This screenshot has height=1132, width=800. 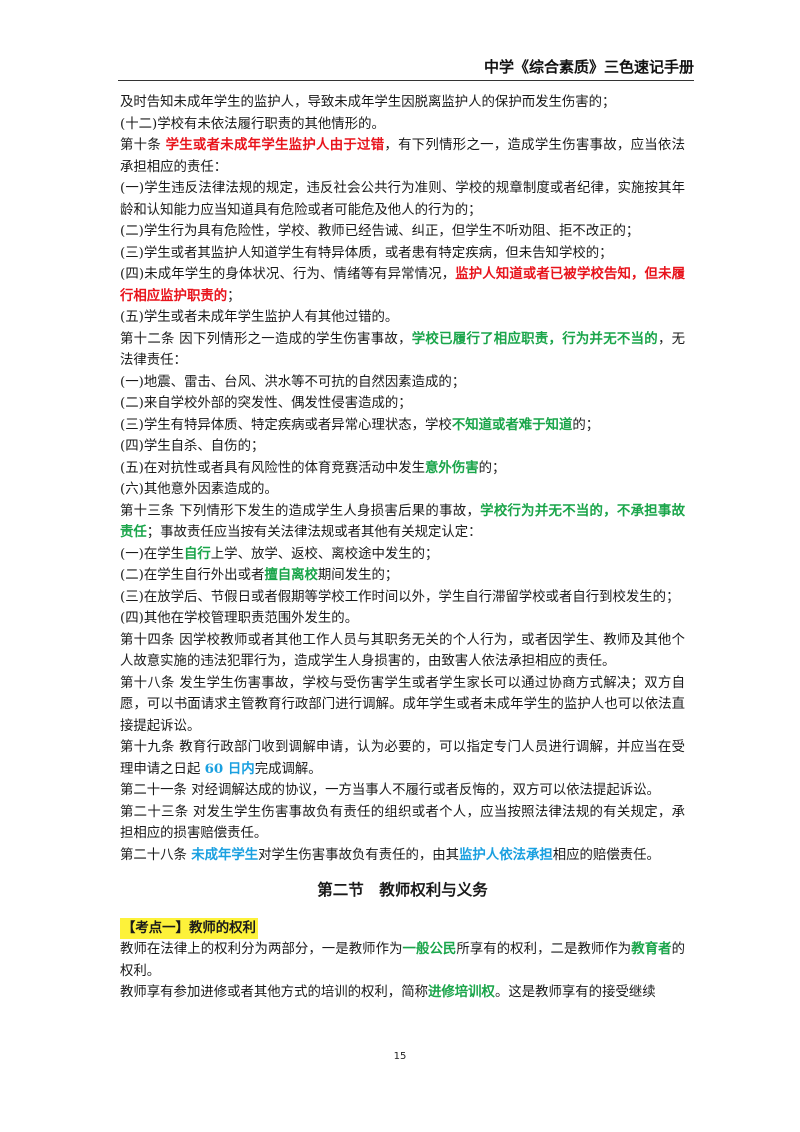 What do you see at coordinates (252, 124) in the screenshot?
I see `text-run: (十二)学校有未依法履行职责的其他情形的。` at bounding box center [252, 124].